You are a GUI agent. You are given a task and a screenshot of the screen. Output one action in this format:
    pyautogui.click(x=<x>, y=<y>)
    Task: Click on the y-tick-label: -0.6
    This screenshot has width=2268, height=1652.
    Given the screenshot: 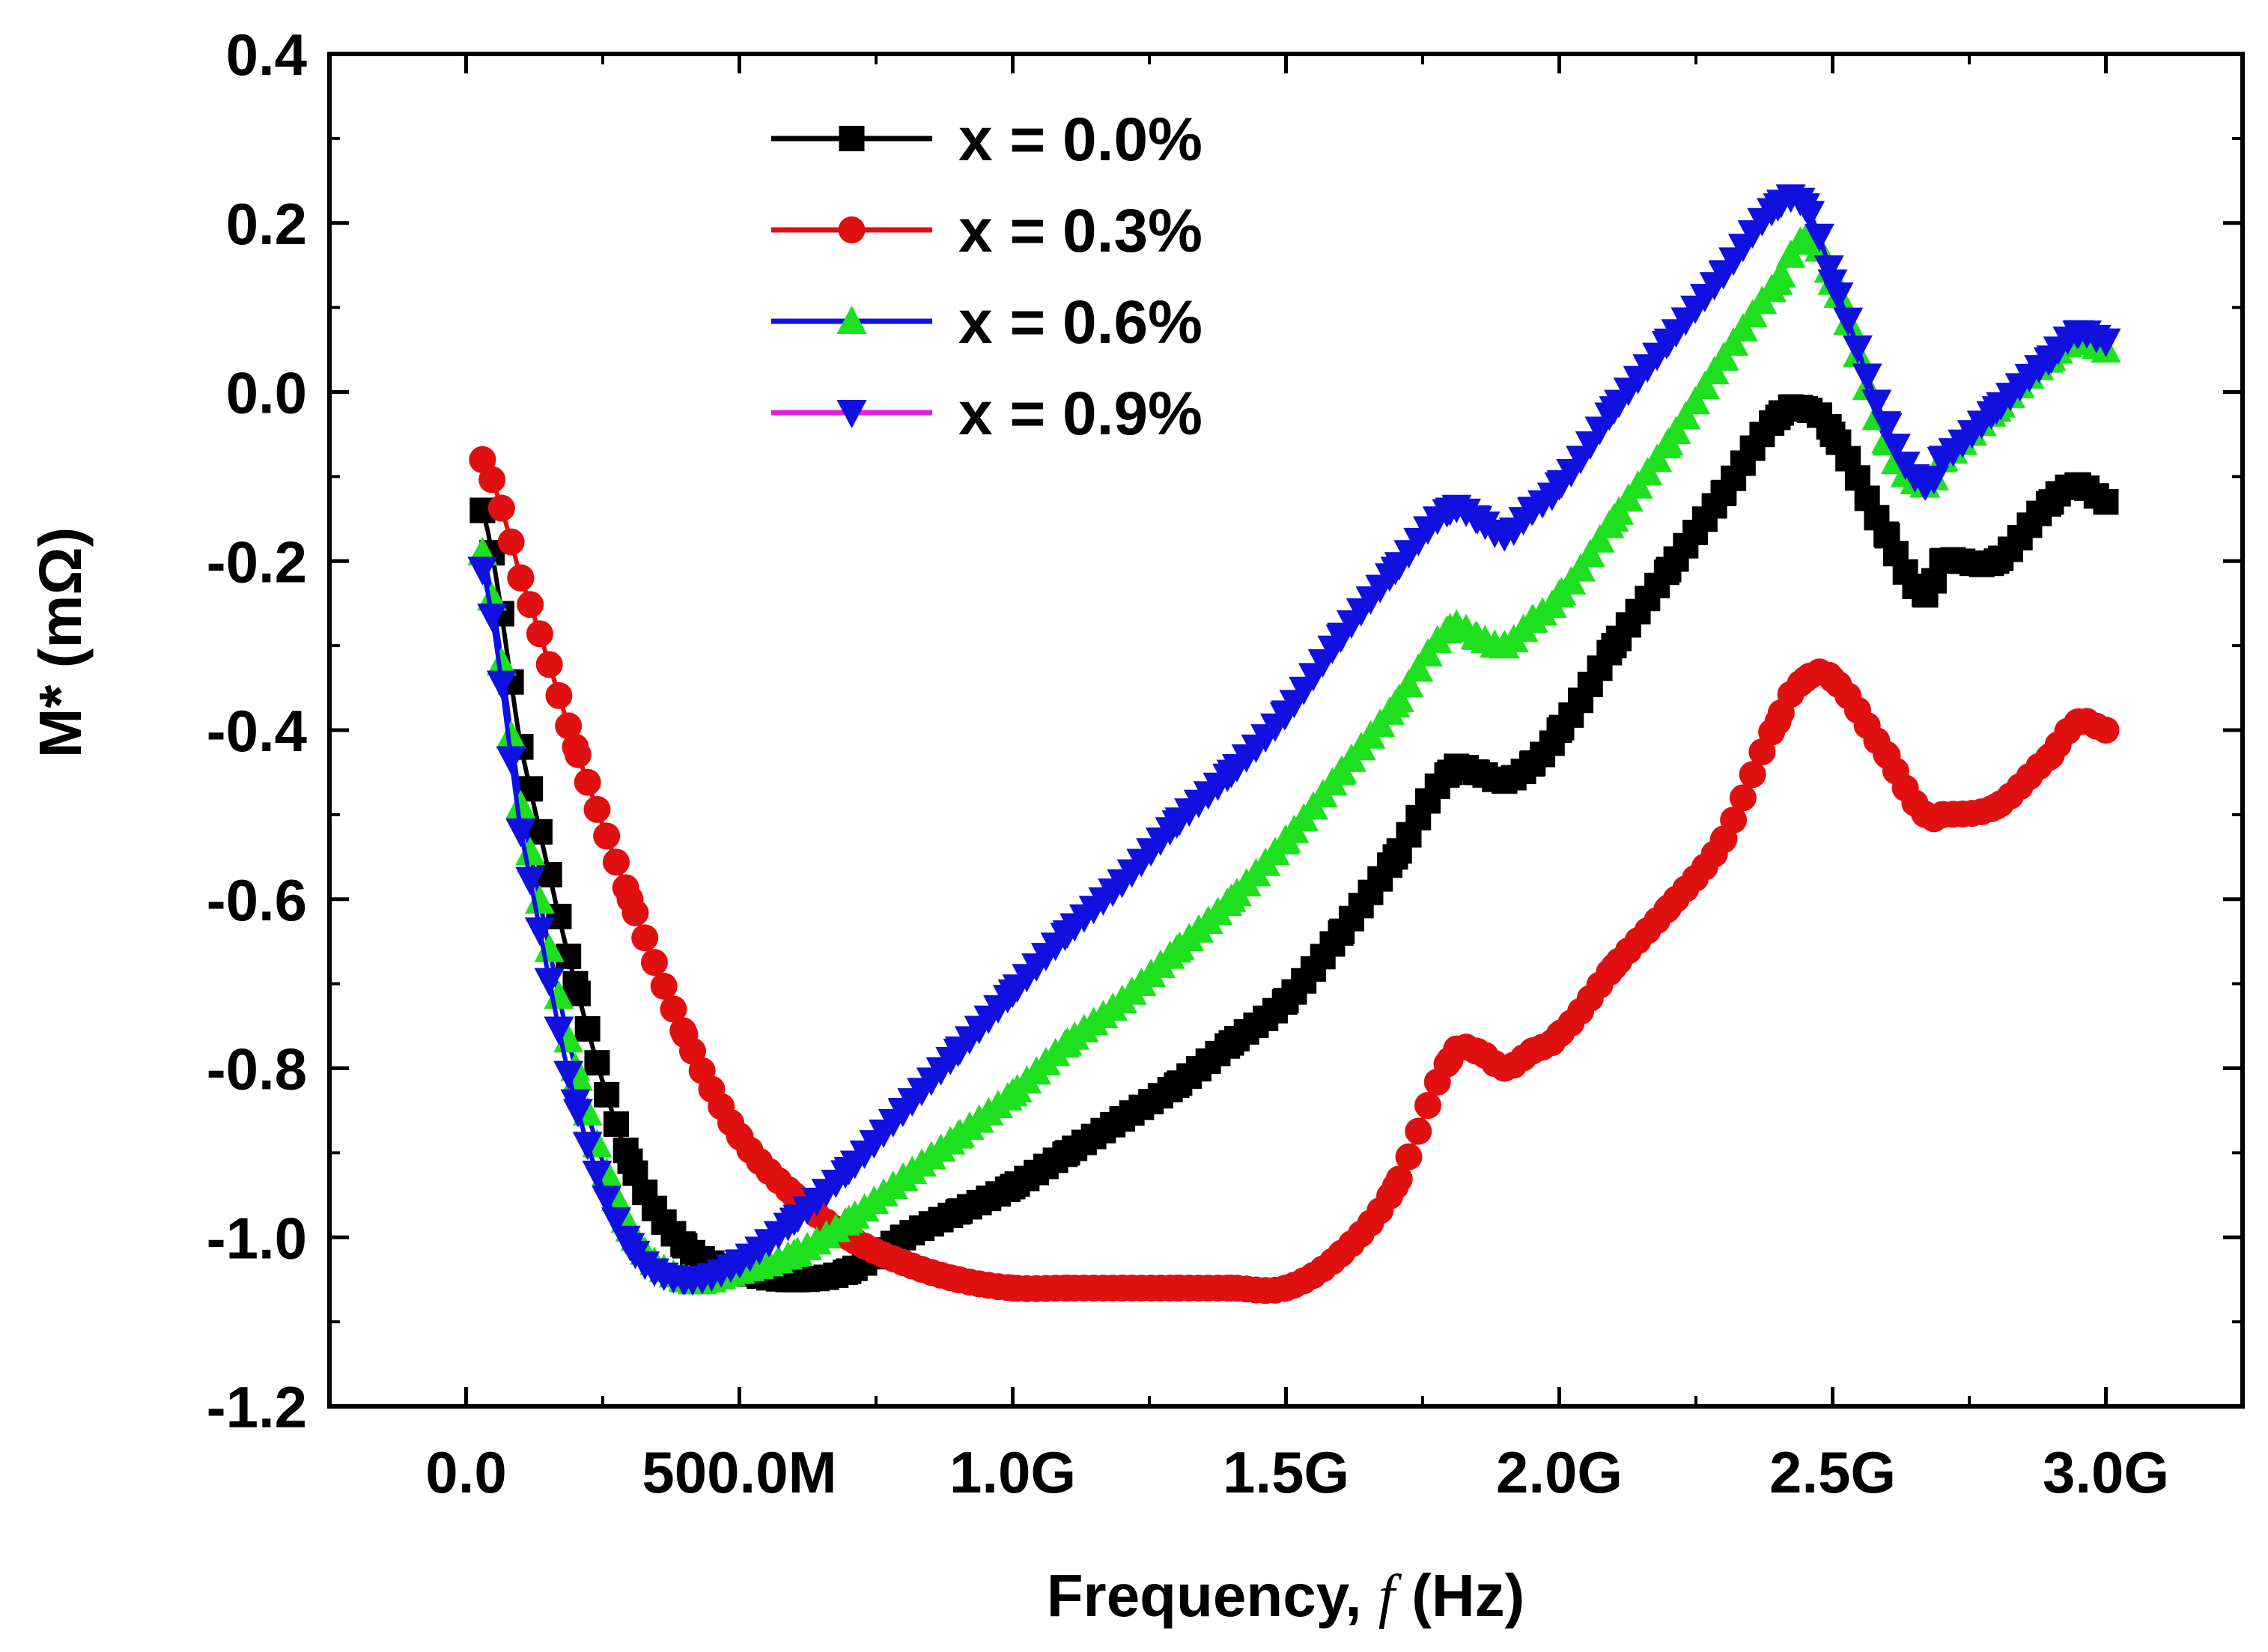 What is the action you would take?
    pyautogui.click(x=257, y=900)
    